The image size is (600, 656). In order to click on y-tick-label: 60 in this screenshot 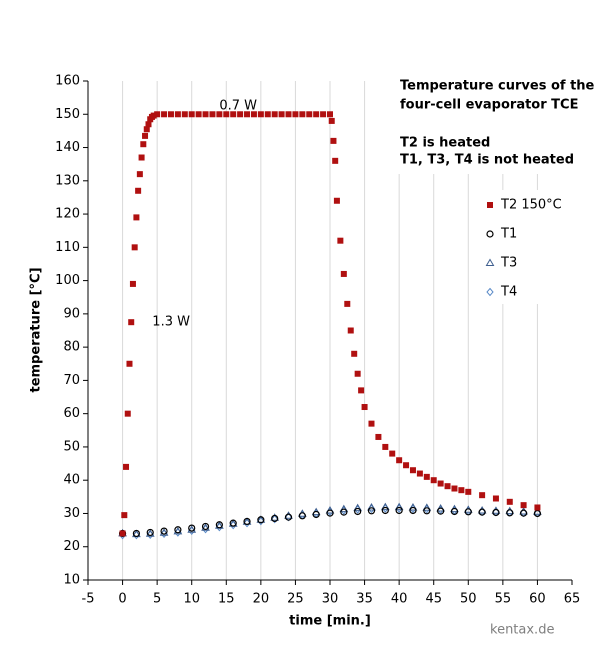, I will do `click(71, 413)`.